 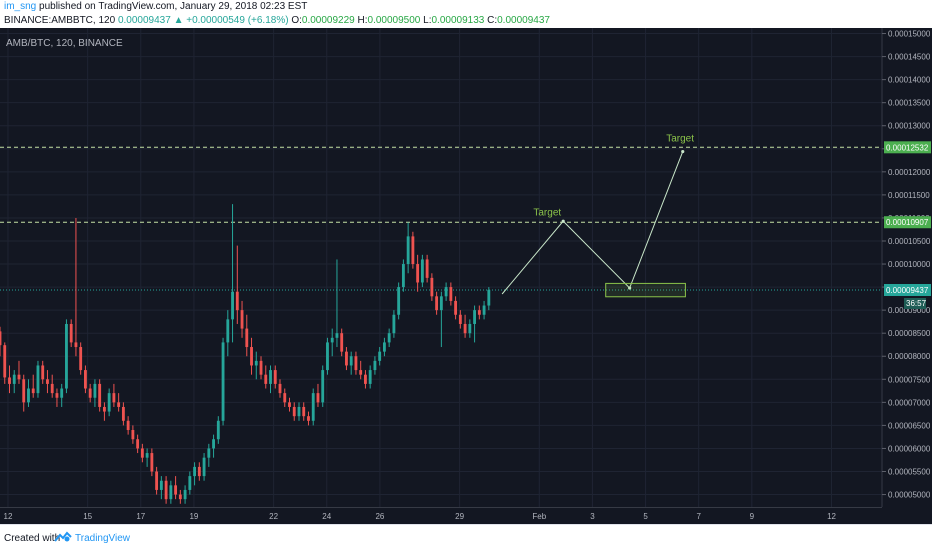 I want to click on x-tick-label: 19, so click(x=193, y=516).